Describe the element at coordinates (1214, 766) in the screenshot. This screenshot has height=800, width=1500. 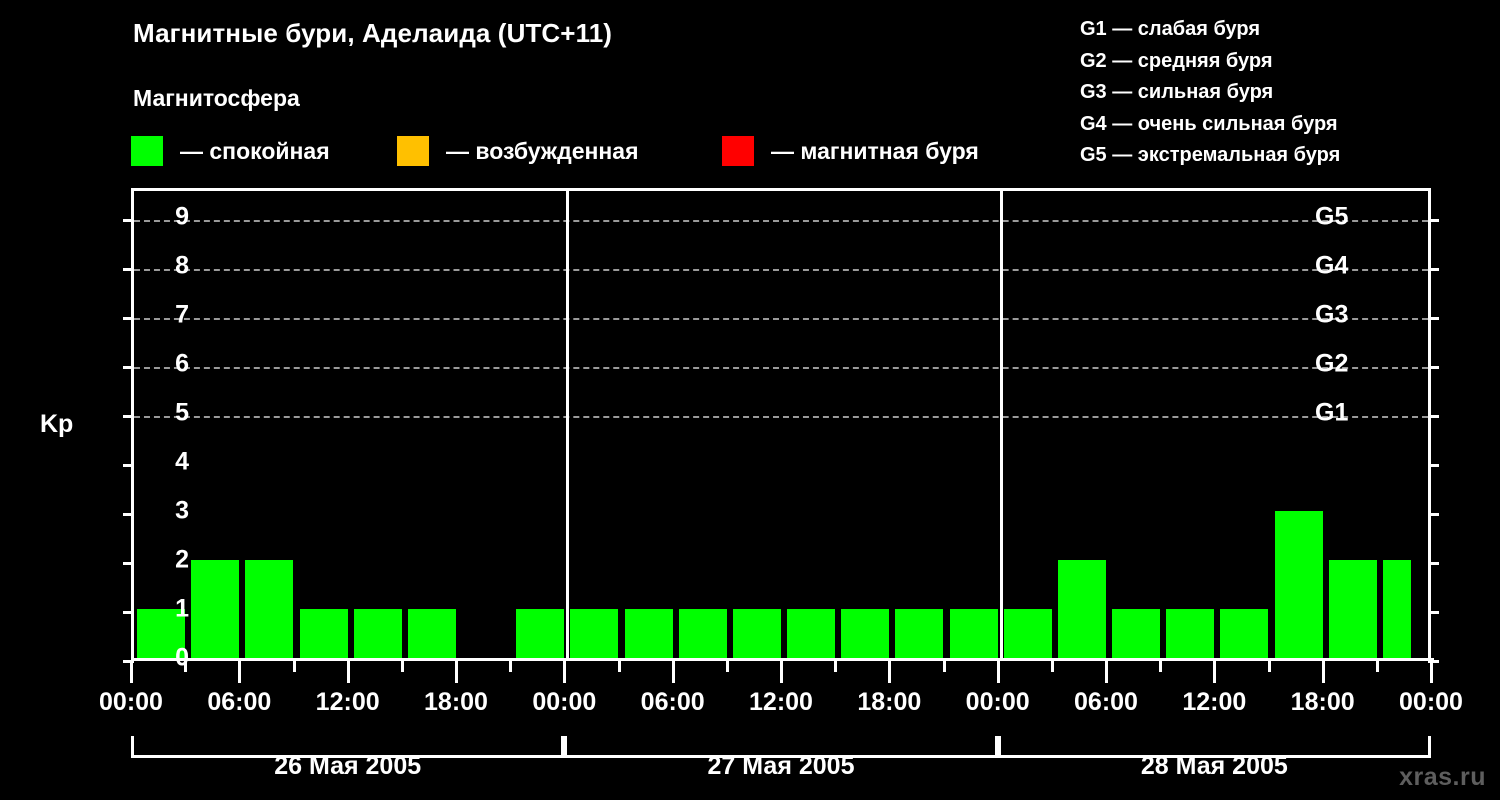
I see `day-label: 28 Мая 2005` at that location.